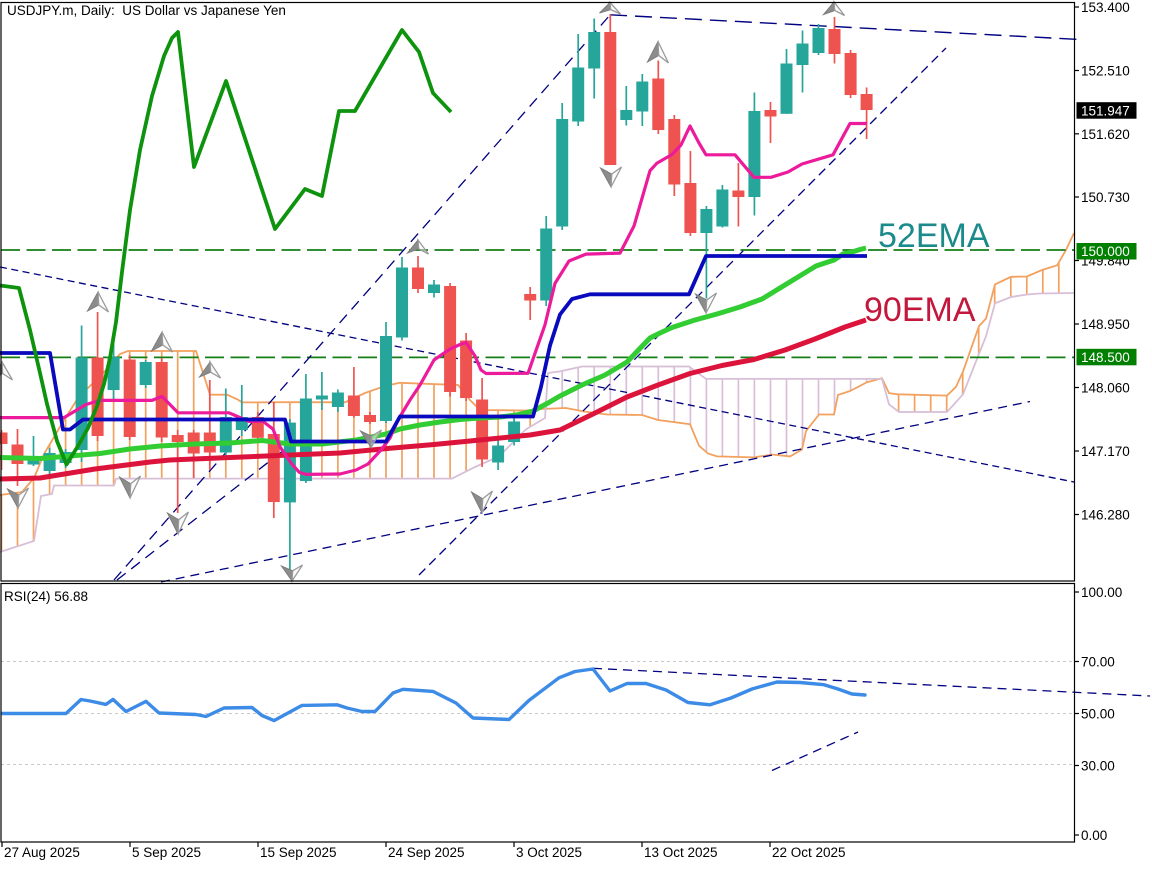 The width and height of the screenshot is (1152, 870). Describe the element at coordinates (298, 852) in the screenshot. I see `svg-text: 15 Sep 2025` at that location.